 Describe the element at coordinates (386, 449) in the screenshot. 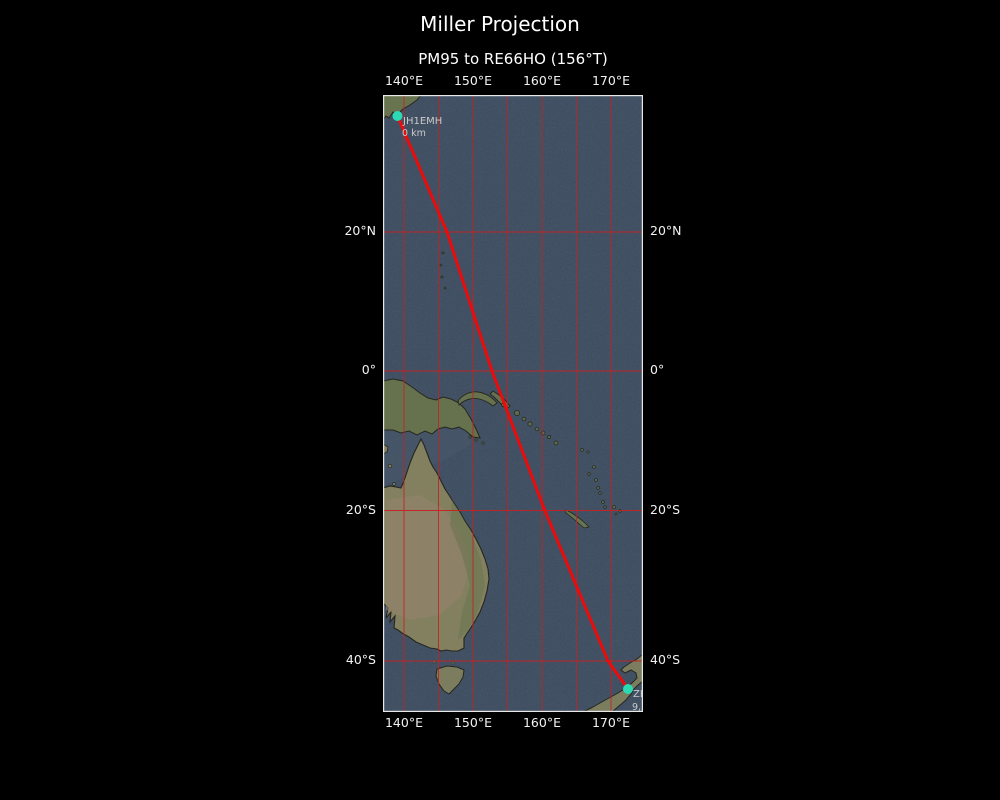

I see `arnhem-land-coast` at that location.